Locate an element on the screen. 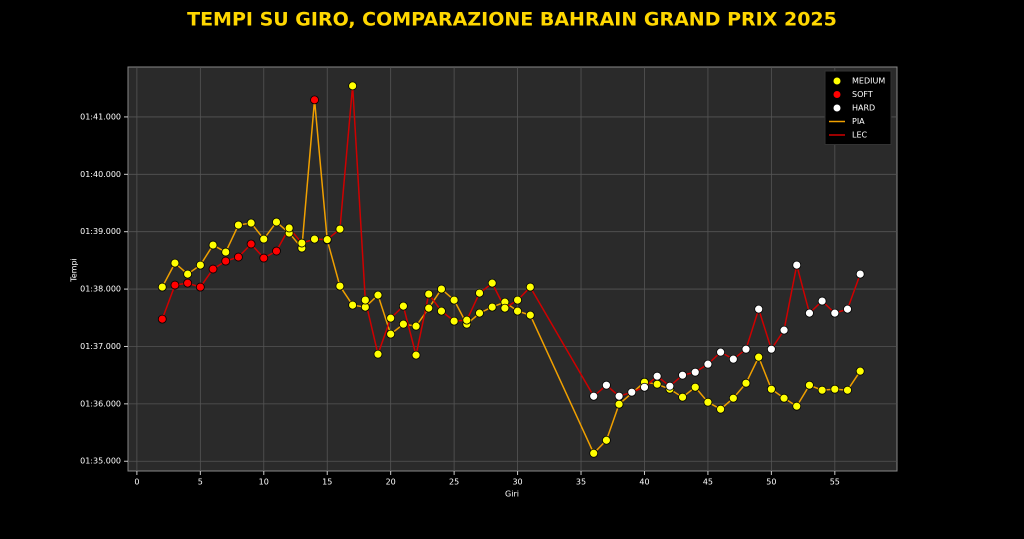 Image resolution: width=1024 pixels, height=539 pixels. x-tick-label: 50 is located at coordinates (771, 482).